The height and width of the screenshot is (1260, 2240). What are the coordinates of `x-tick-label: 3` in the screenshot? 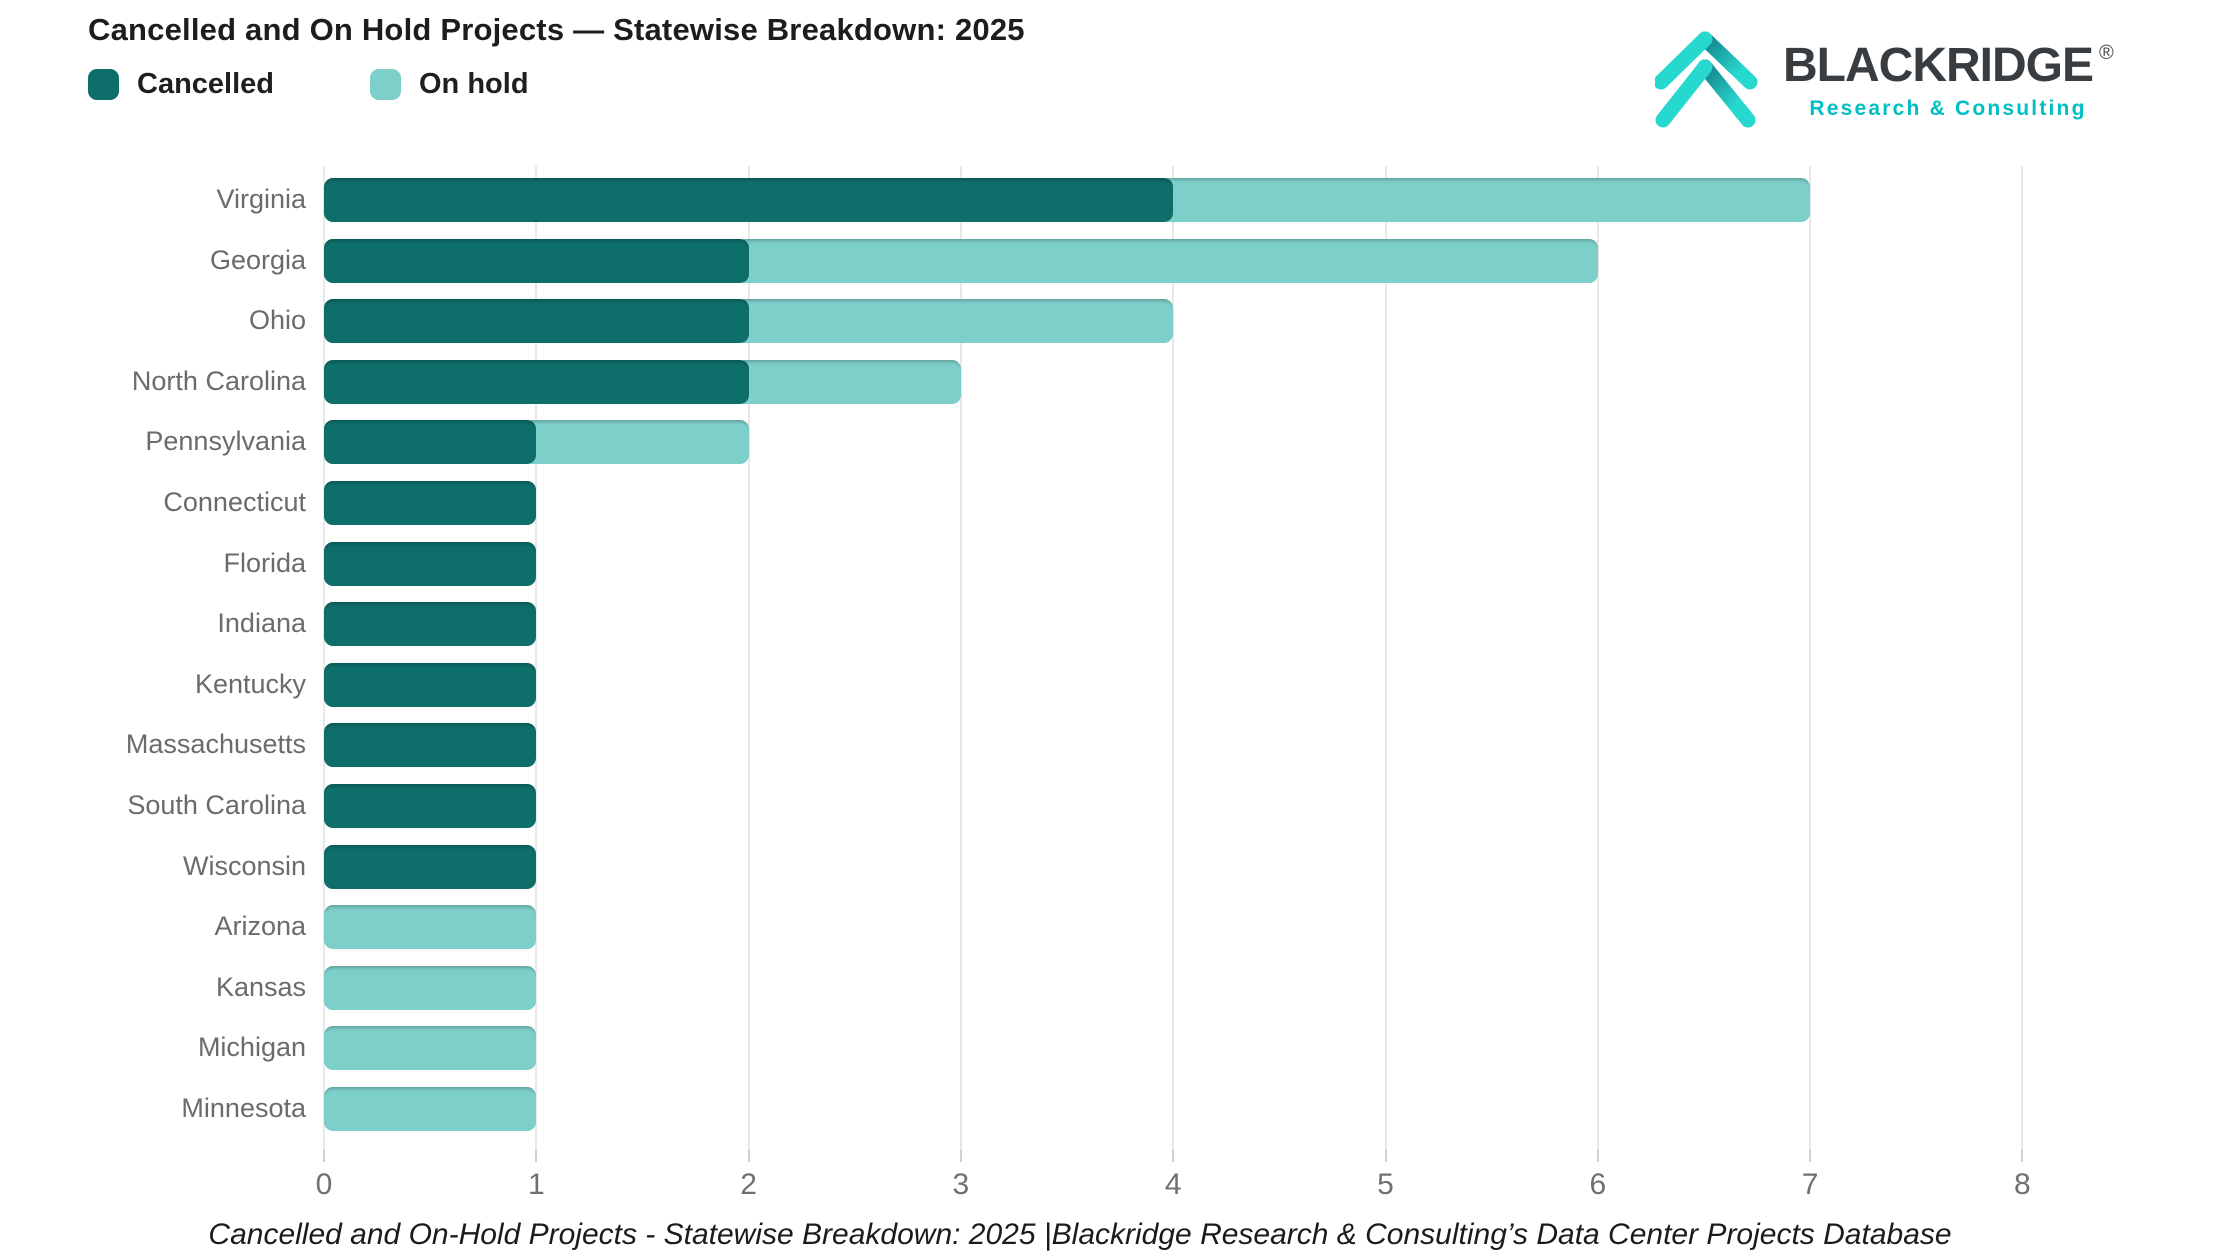 It's located at (961, 1184).